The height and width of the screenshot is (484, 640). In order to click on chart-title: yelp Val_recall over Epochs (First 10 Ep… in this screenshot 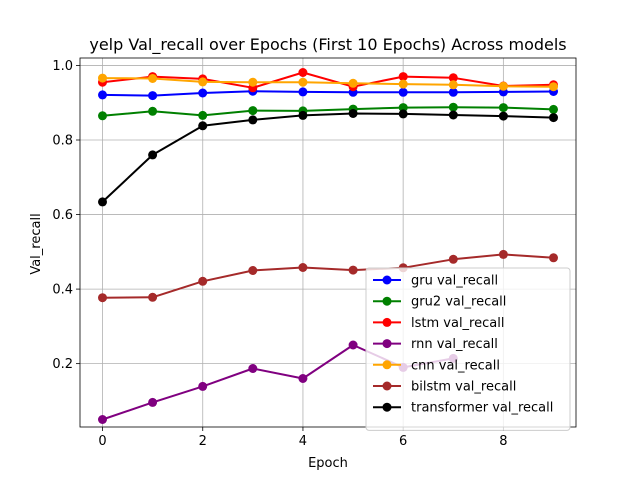, I will do `click(327, 45)`.